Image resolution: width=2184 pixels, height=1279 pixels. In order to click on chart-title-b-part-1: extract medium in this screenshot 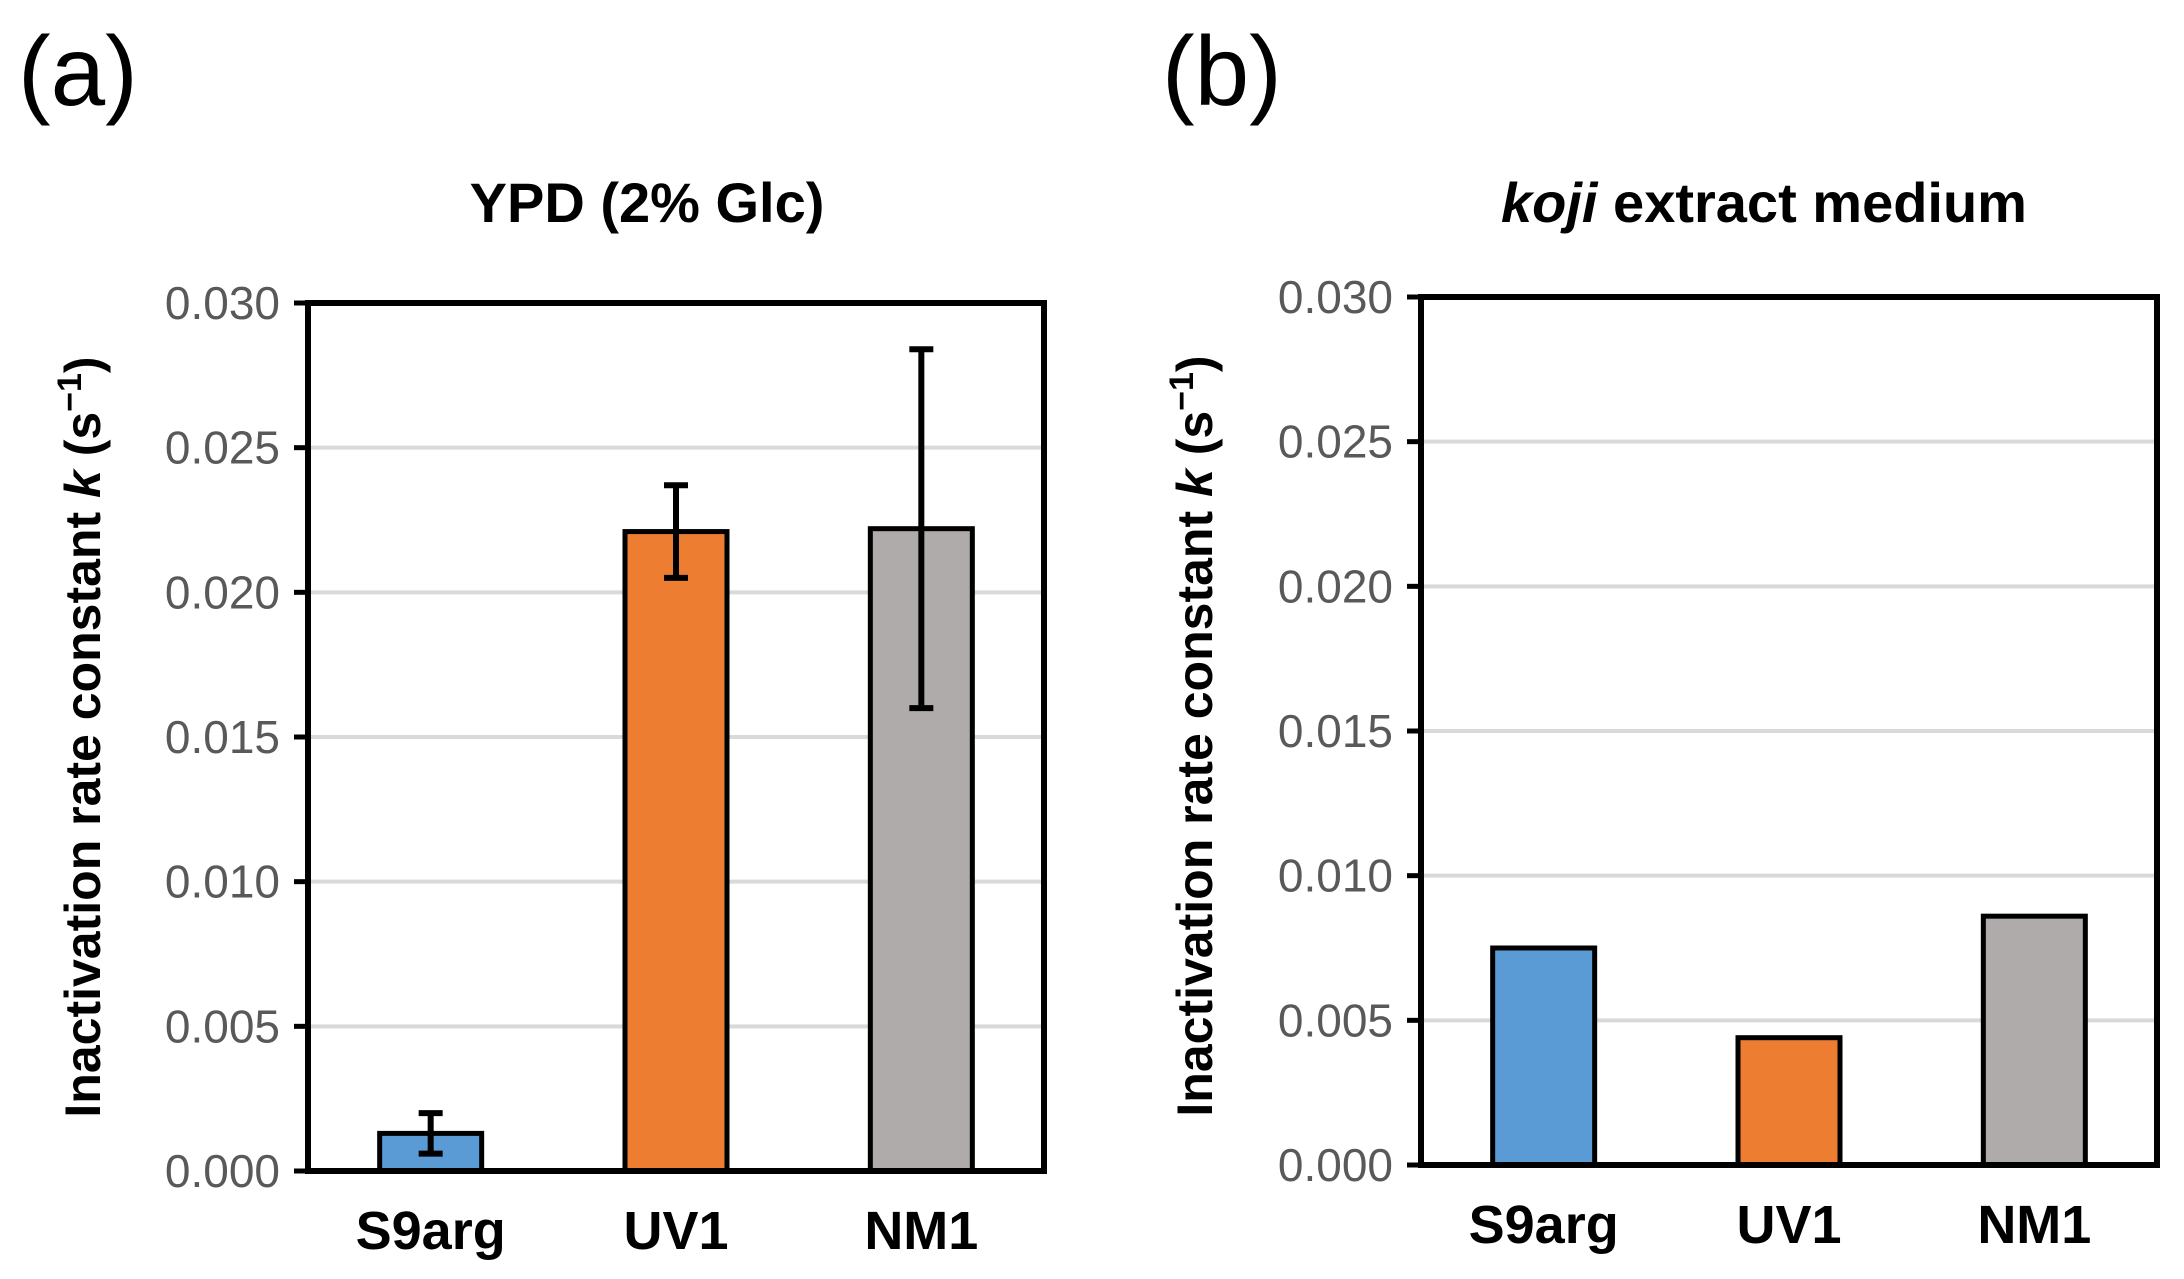, I will do `click(1812, 202)`.